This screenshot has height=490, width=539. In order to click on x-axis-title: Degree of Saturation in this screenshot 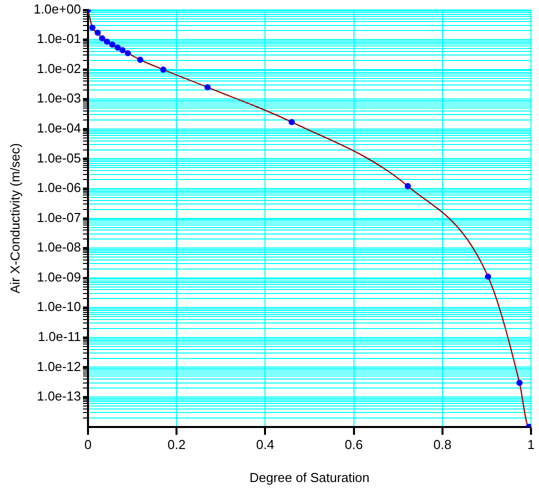, I will do `click(309, 477)`.